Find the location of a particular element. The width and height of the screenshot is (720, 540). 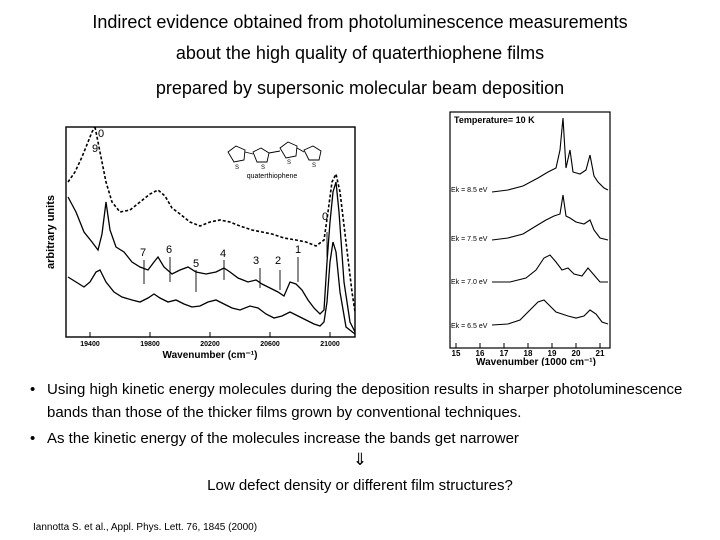

spectrum-curve-6-5eV is located at coordinates (550, 312).